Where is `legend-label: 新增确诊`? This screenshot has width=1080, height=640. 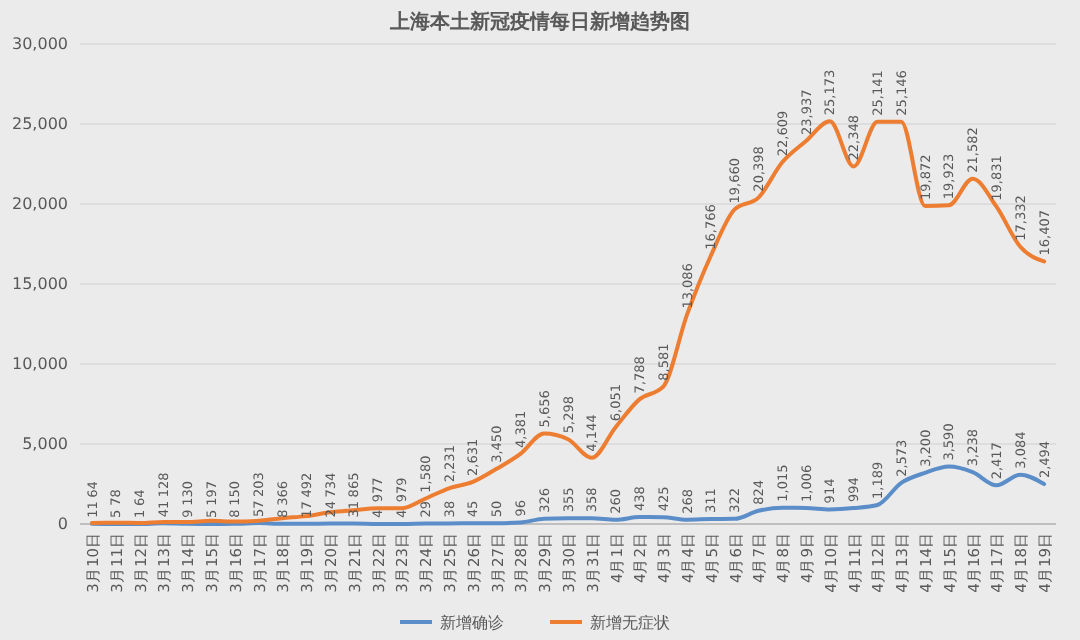
legend-label: 新增确诊 is located at coordinates (472, 623).